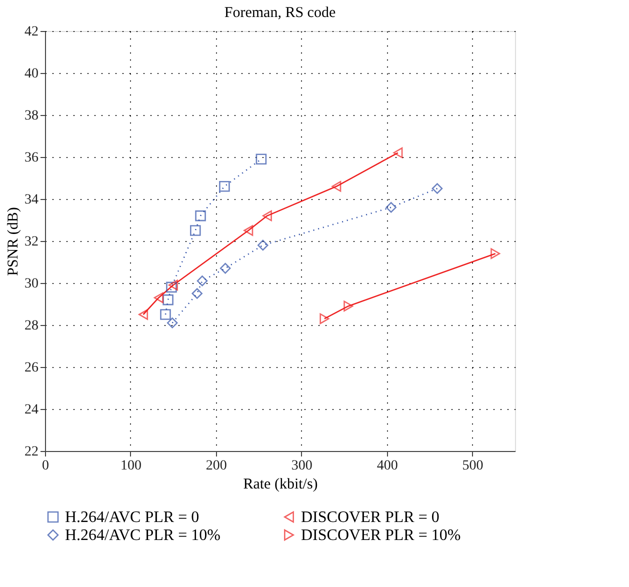 Image resolution: width=629 pixels, height=587 pixels. I want to click on x-tick-label: 0, so click(45, 466).